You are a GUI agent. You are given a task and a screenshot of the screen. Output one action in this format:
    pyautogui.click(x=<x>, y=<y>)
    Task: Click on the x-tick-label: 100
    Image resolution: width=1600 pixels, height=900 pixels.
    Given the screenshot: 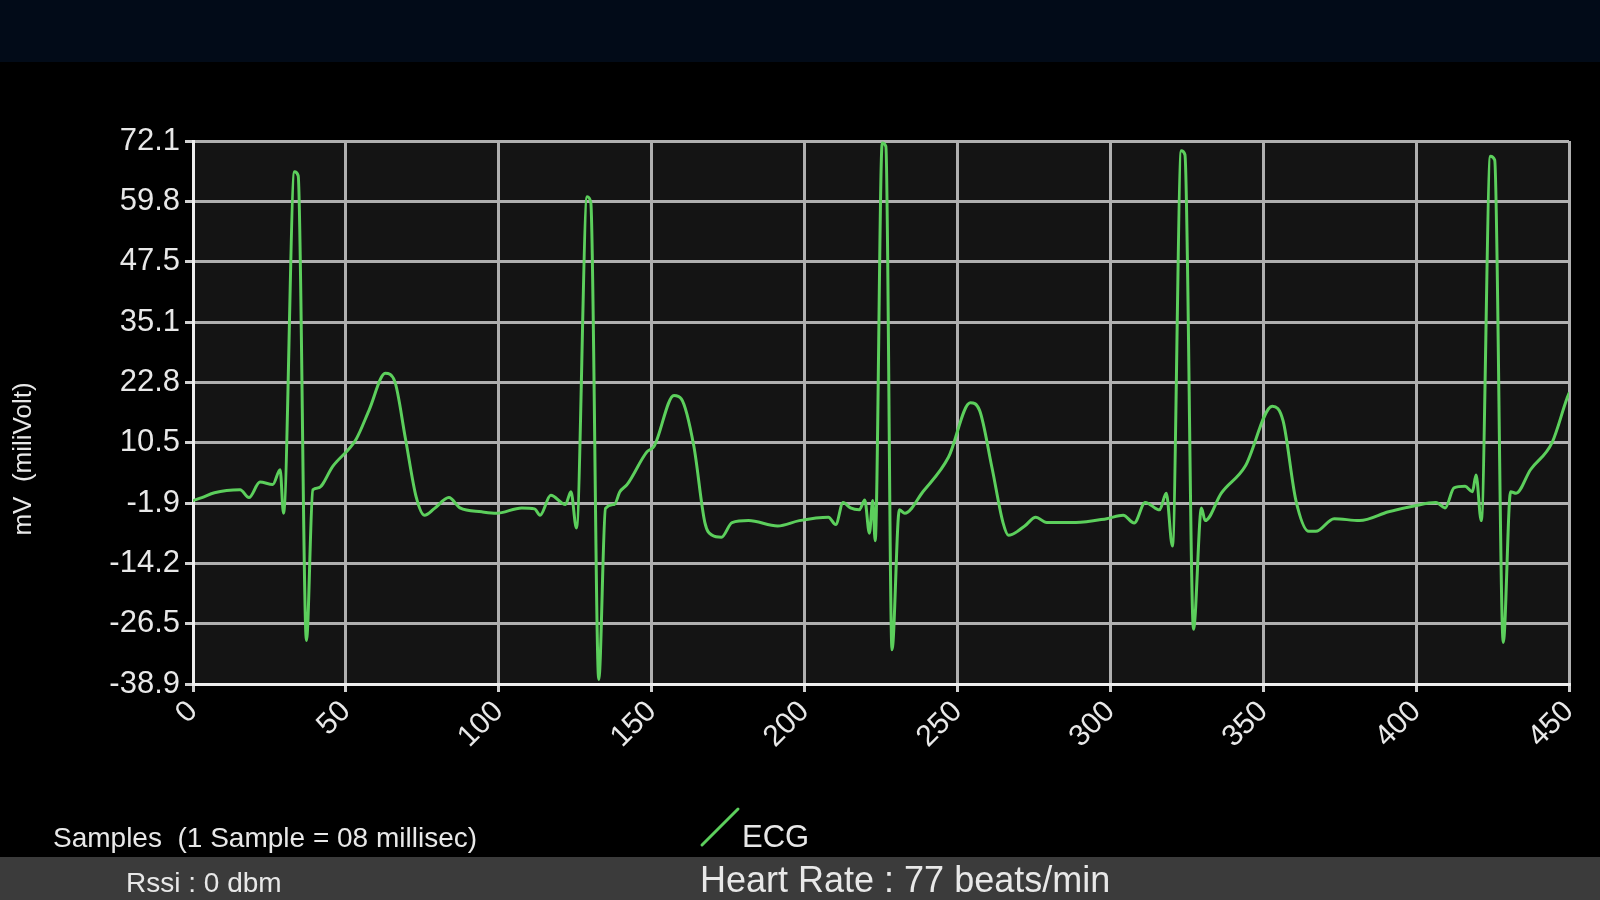 What is the action you would take?
    pyautogui.click(x=479, y=723)
    